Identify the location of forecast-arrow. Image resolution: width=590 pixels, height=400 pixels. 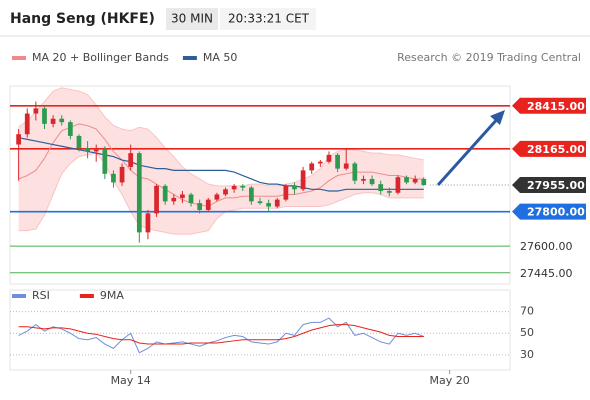
(469, 150).